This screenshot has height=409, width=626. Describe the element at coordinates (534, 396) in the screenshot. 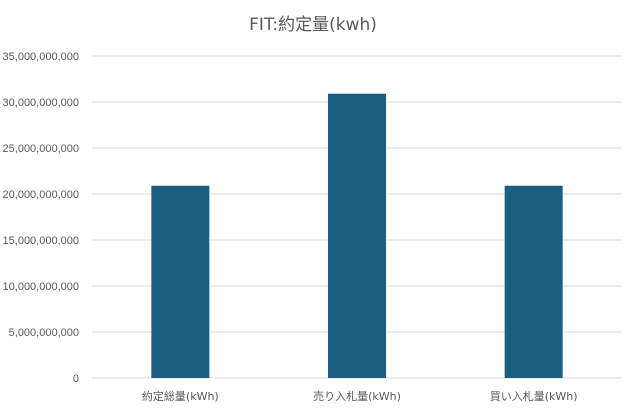

I see `x-category-label: 買い入札量(kWh)` at that location.